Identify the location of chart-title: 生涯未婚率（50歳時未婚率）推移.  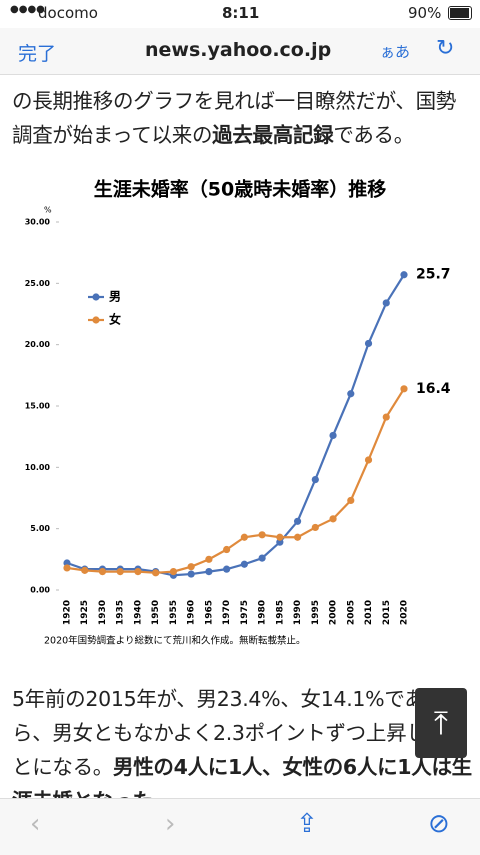
(240, 189).